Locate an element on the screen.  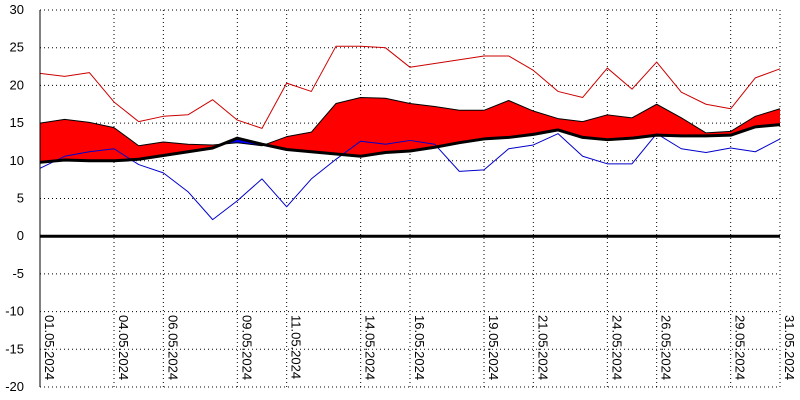
x-tick-label: 24.05.2024 is located at coordinates (616, 347).